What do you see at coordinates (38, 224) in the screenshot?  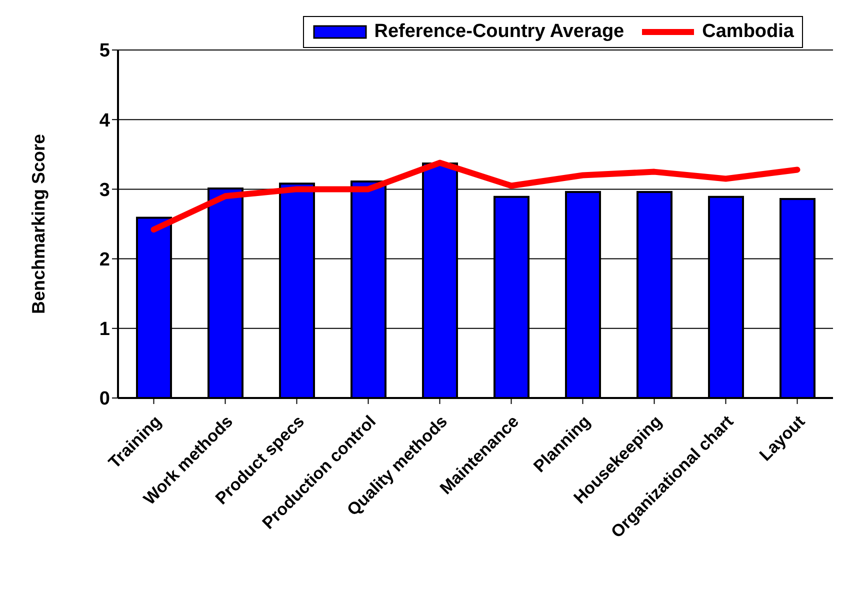 I see `y-axis-title: Benchmarking Score` at bounding box center [38, 224].